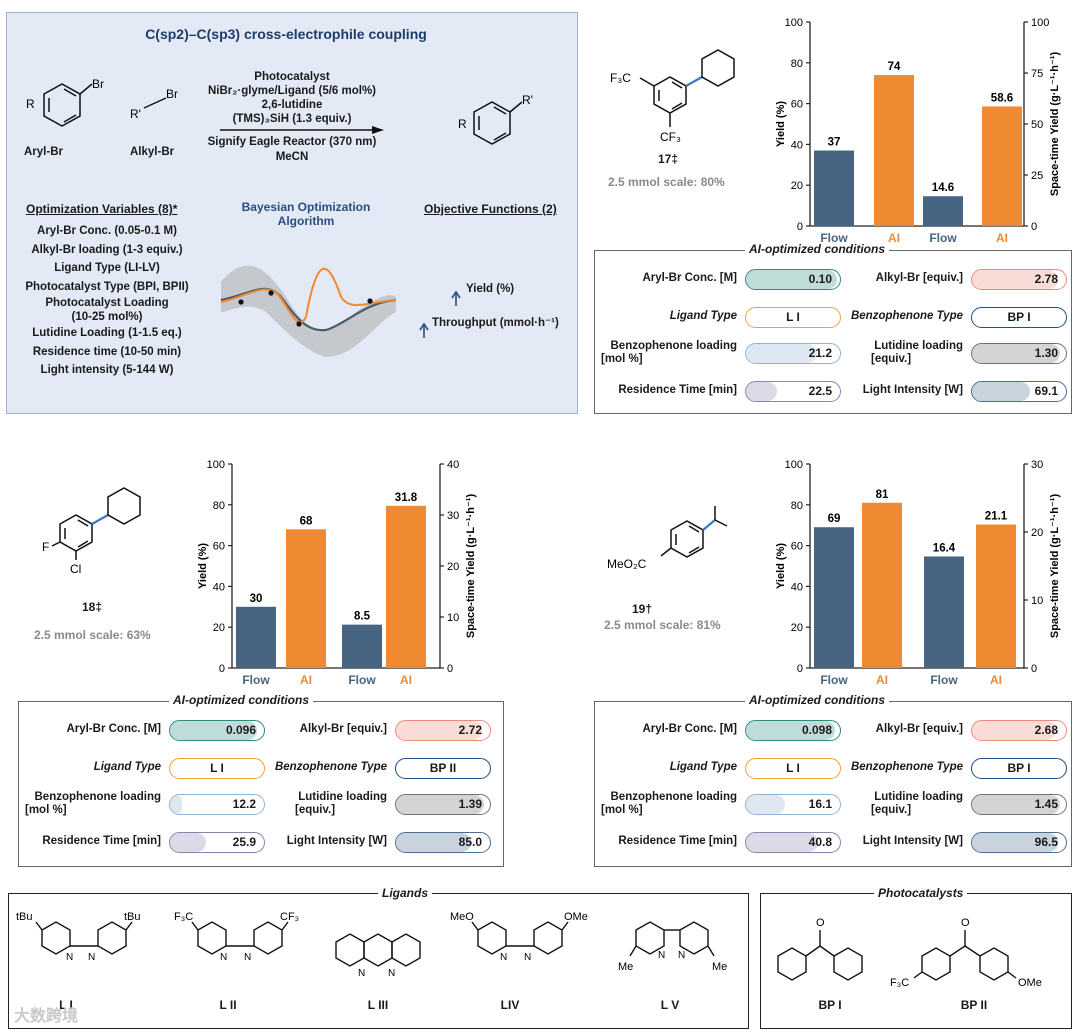 This screenshot has width=1080, height=1034. Describe the element at coordinates (46, 1016) in the screenshot. I see `watermark-text: 大数跨境` at that location.